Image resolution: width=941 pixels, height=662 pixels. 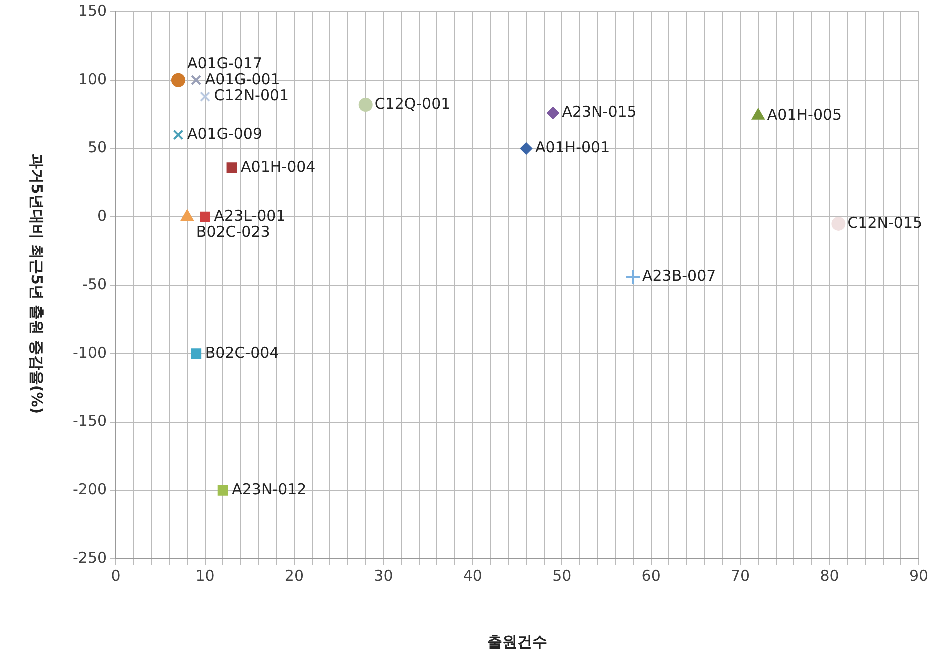 I want to click on series-label: A23B-007, so click(x=679, y=276).